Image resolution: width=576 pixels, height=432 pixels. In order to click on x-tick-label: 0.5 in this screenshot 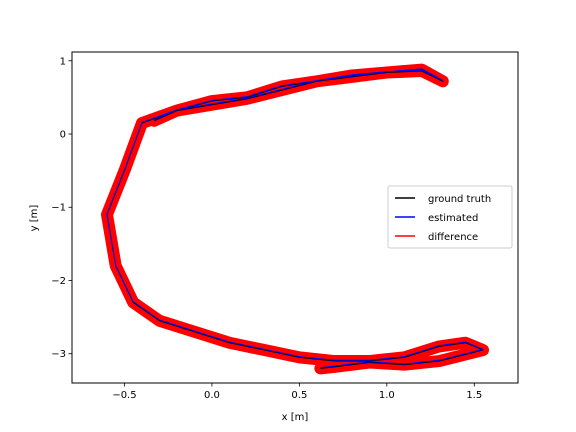, I will do `click(299, 395)`.